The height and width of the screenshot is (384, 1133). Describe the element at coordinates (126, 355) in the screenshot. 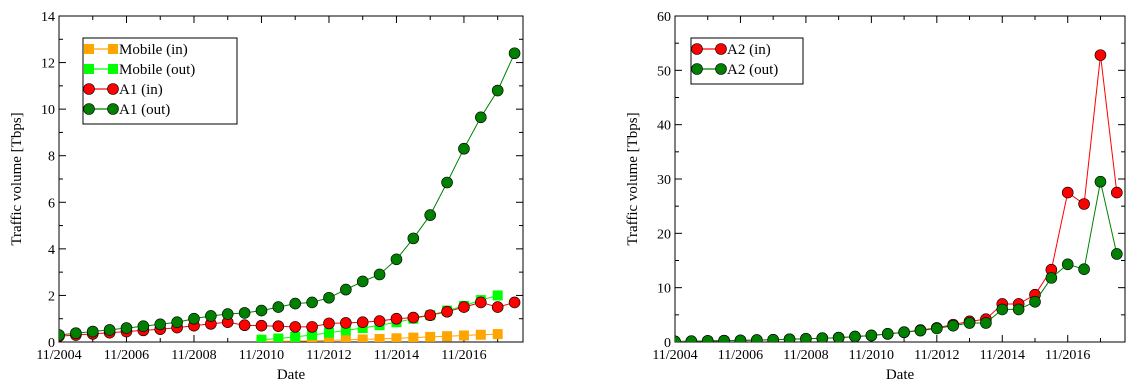

I see `x-tick-label: 11/2006` at that location.